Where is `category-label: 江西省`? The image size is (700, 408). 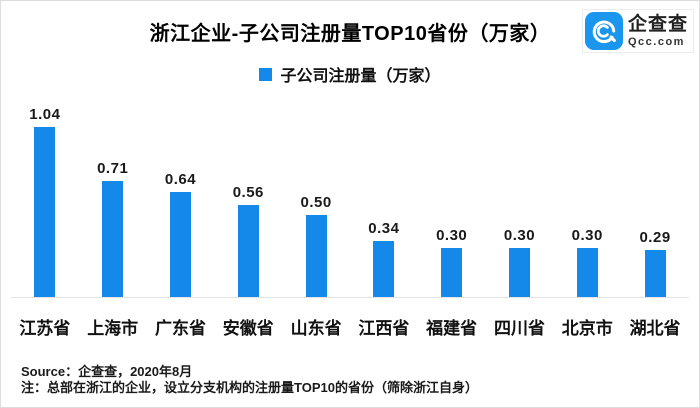 category-label: 江西省 is located at coordinates (384, 328).